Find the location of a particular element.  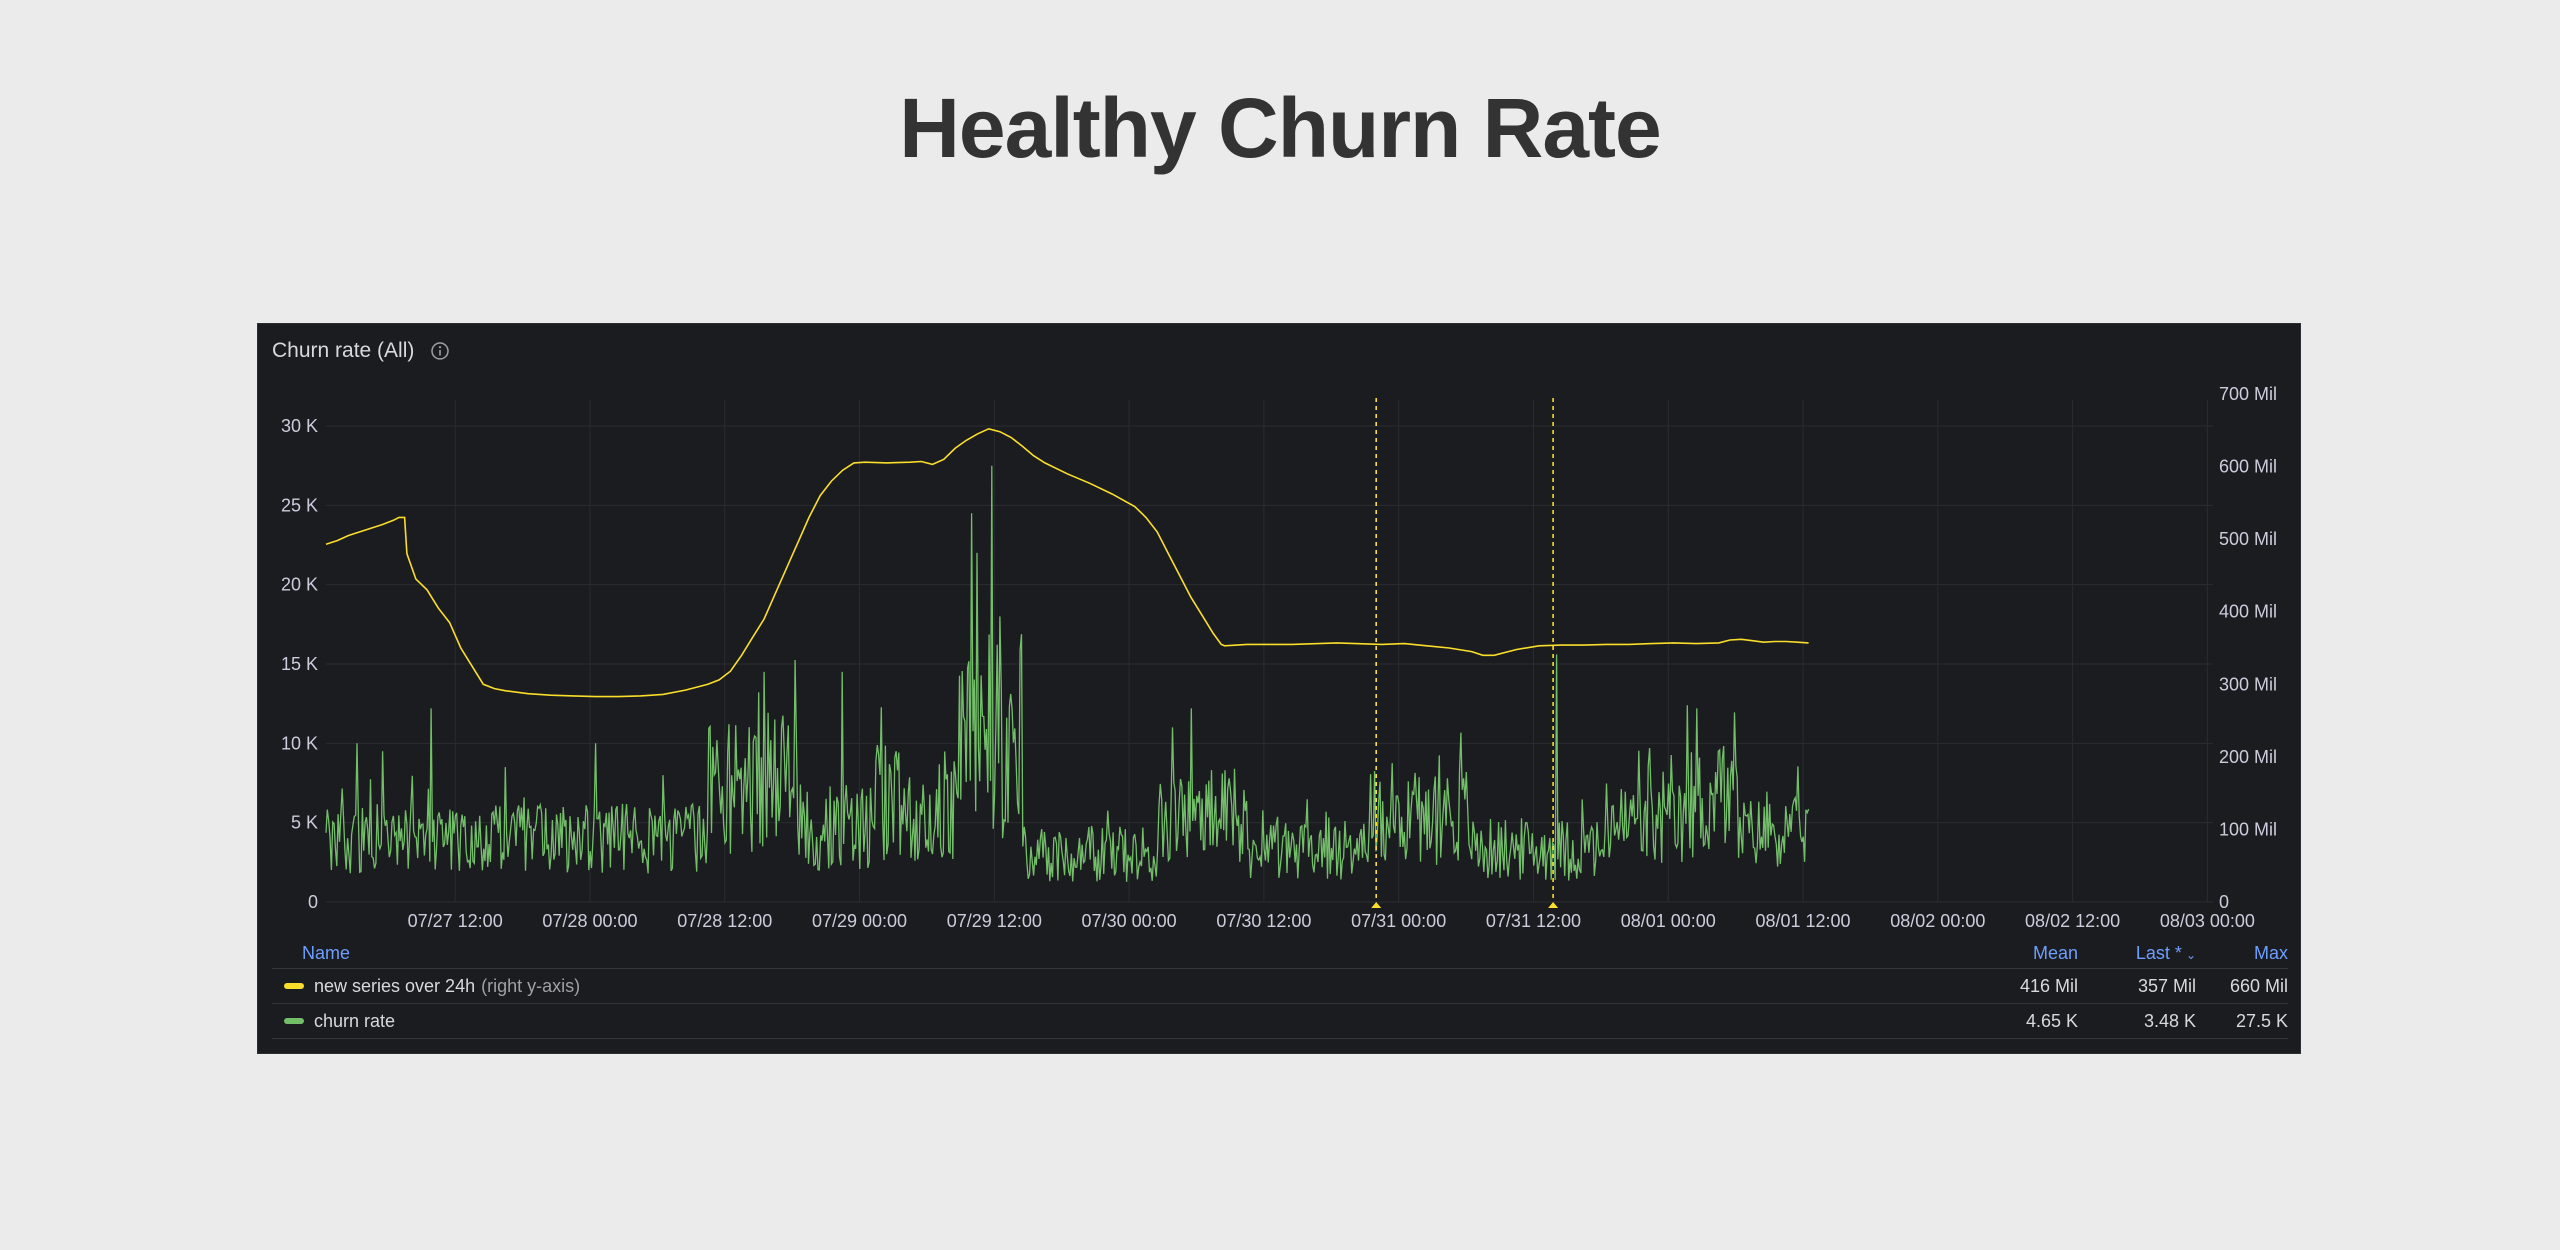

legend-header-last-label: Last * is located at coordinates (2158, 952).